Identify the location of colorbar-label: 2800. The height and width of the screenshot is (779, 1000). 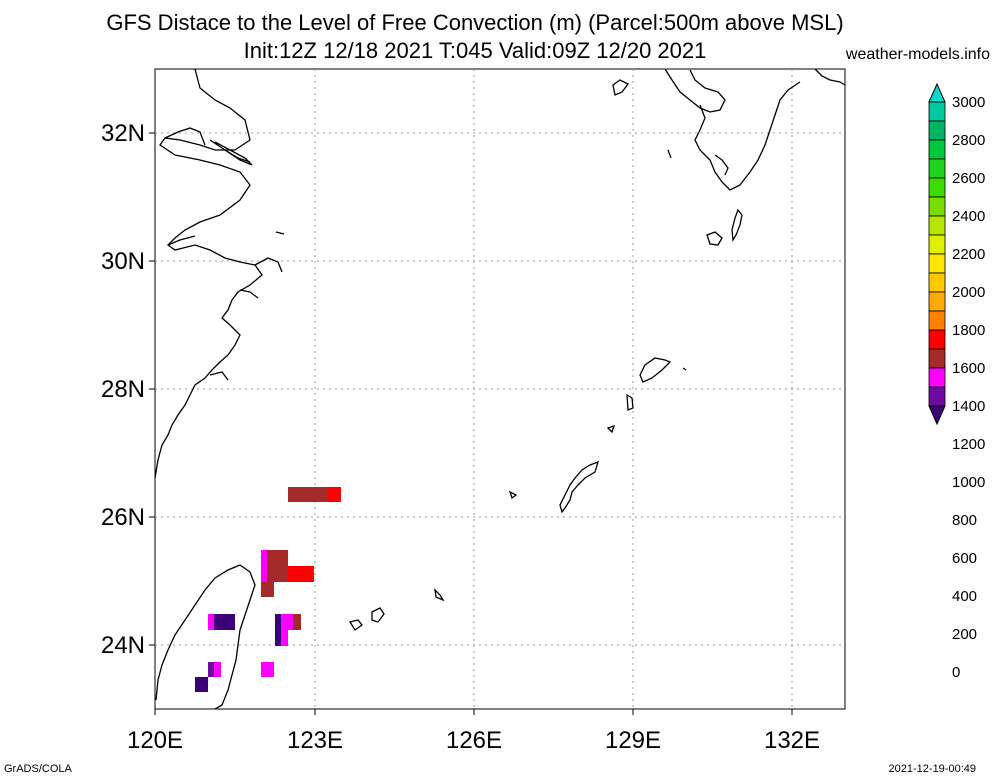
(968, 140).